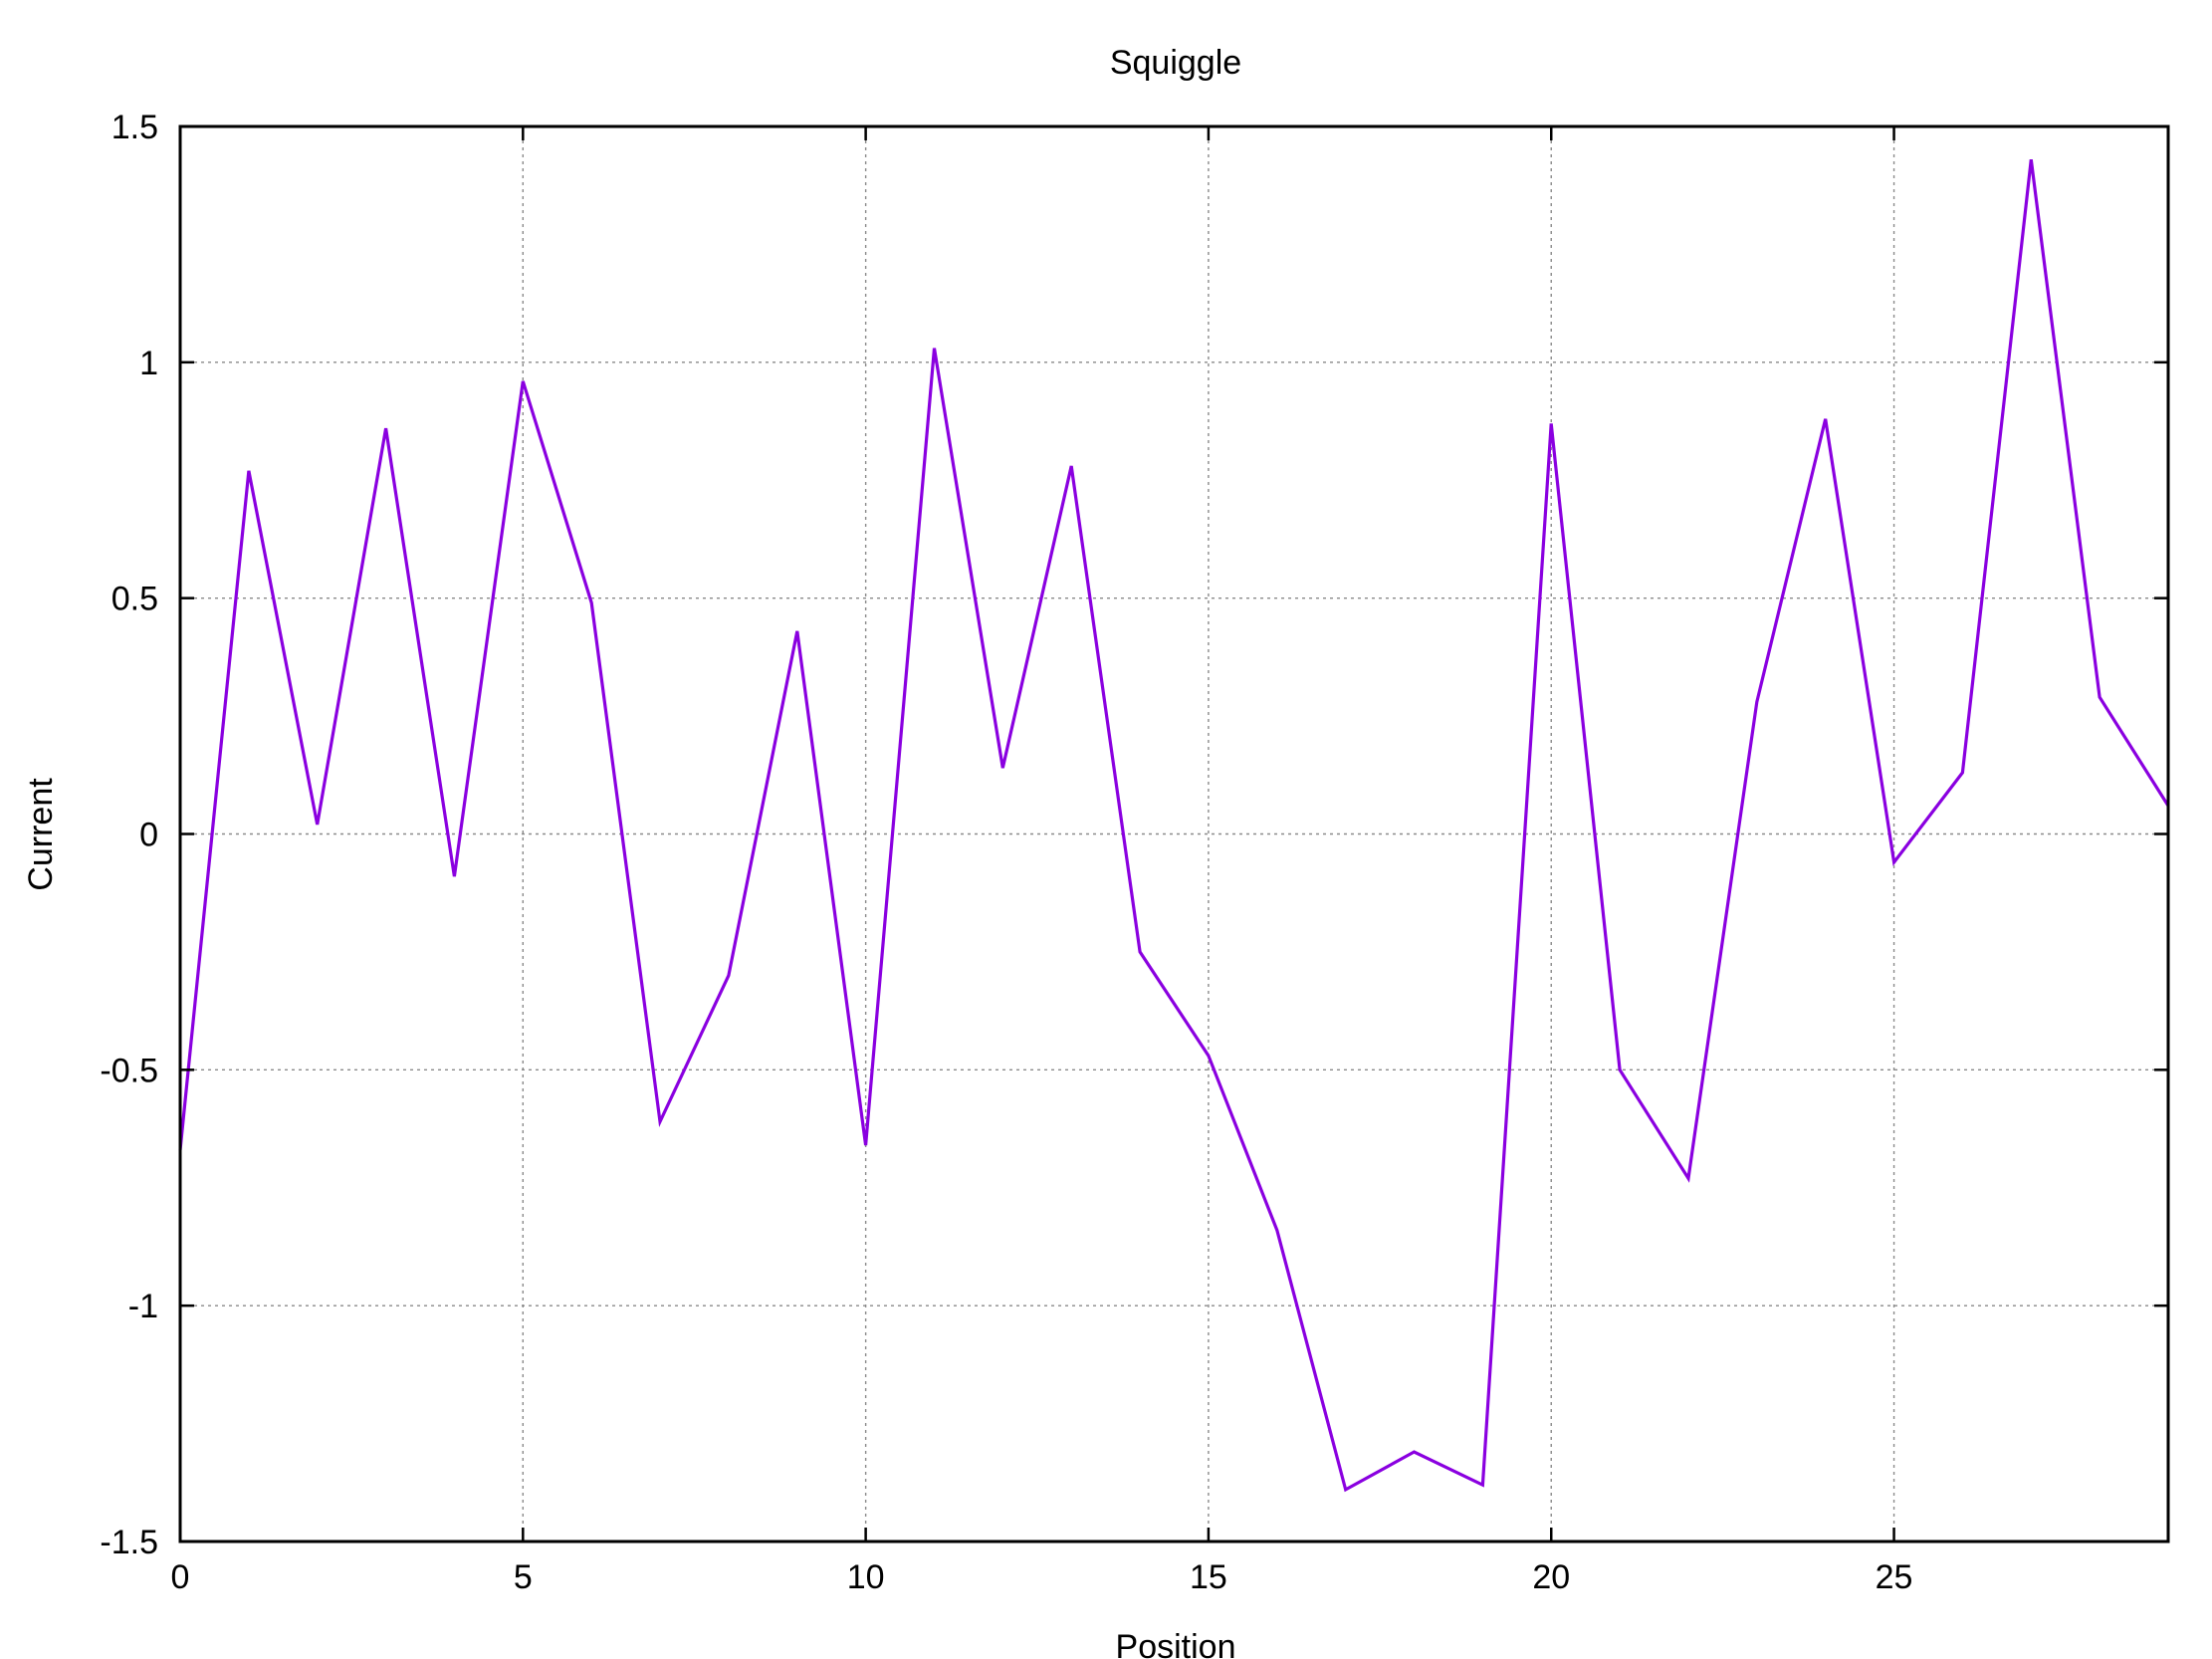 Image resolution: width=2212 pixels, height=1659 pixels. Describe the element at coordinates (148, 835) in the screenshot. I see `y-tick-label: 0` at that location.